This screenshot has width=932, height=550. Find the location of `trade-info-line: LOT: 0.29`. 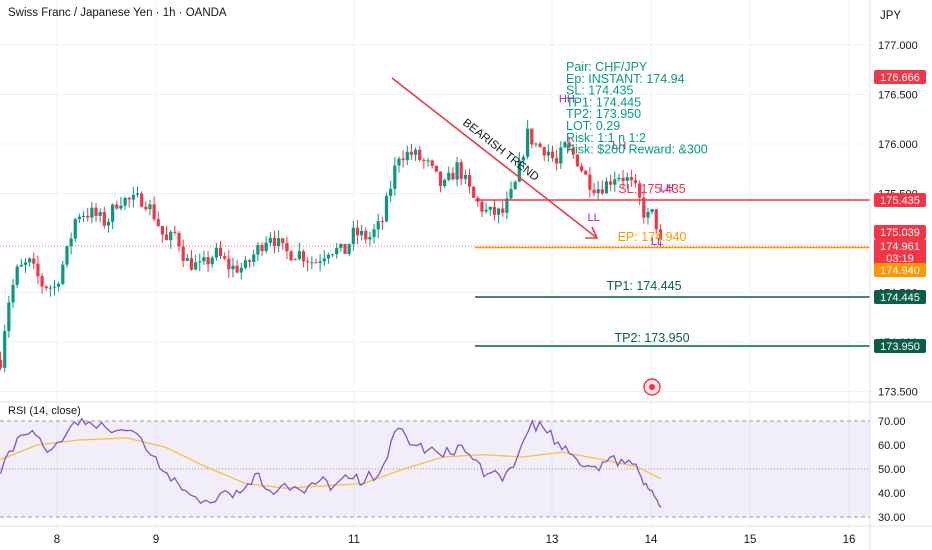

trade-info-line: LOT: 0.29 is located at coordinates (593, 126).